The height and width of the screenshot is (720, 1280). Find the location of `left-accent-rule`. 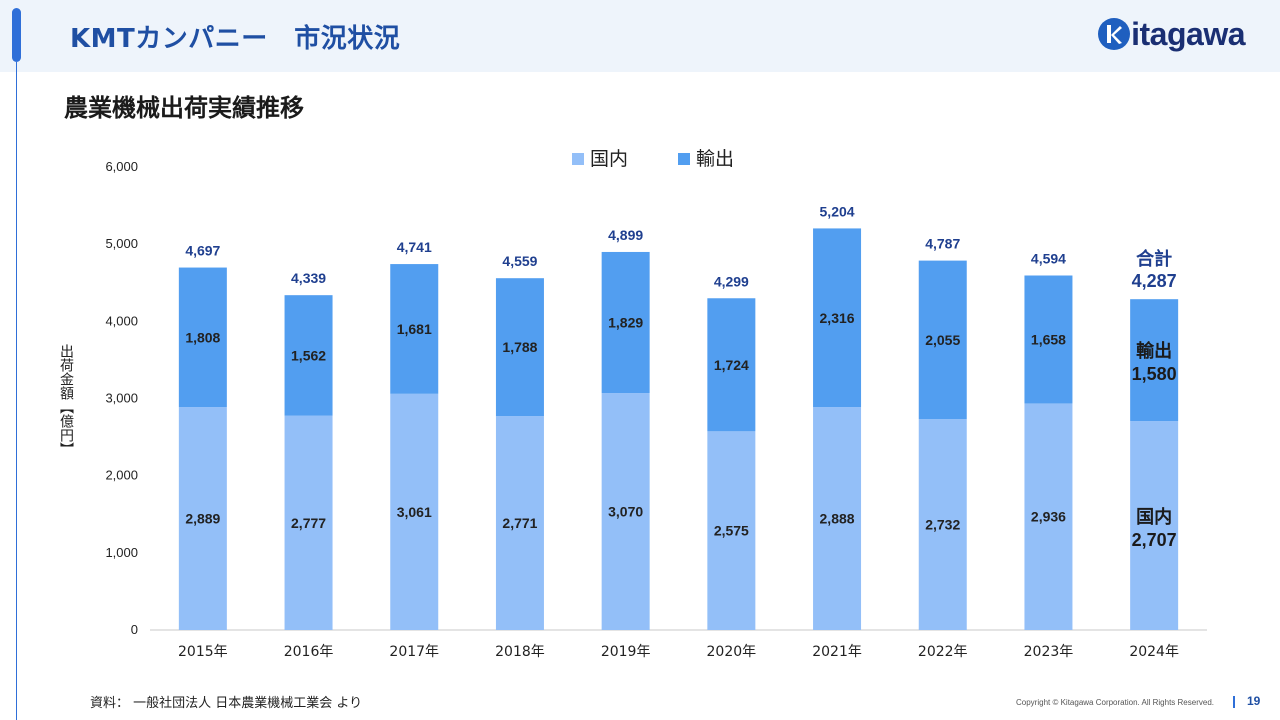

left-accent-rule is located at coordinates (16, 360).